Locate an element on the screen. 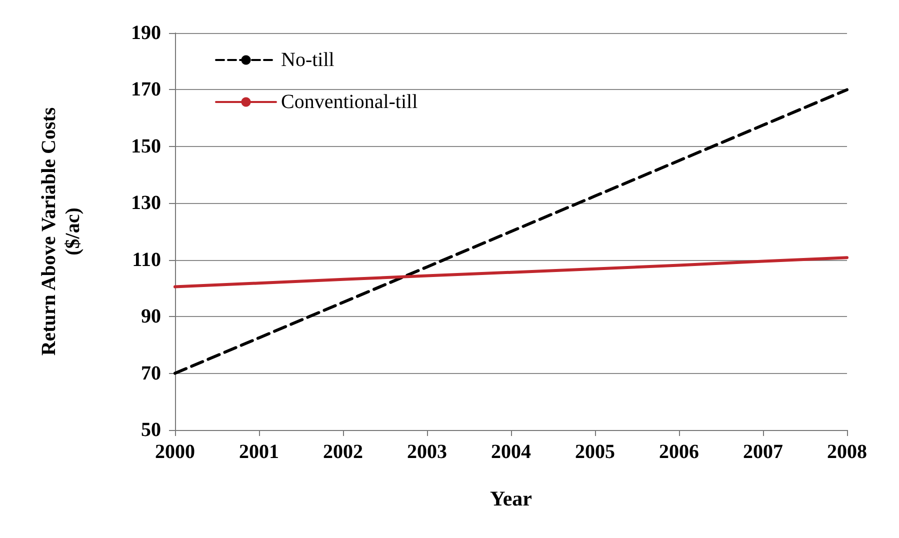 This screenshot has width=899, height=538. y-tick-label: 170 is located at coordinates (146, 89).